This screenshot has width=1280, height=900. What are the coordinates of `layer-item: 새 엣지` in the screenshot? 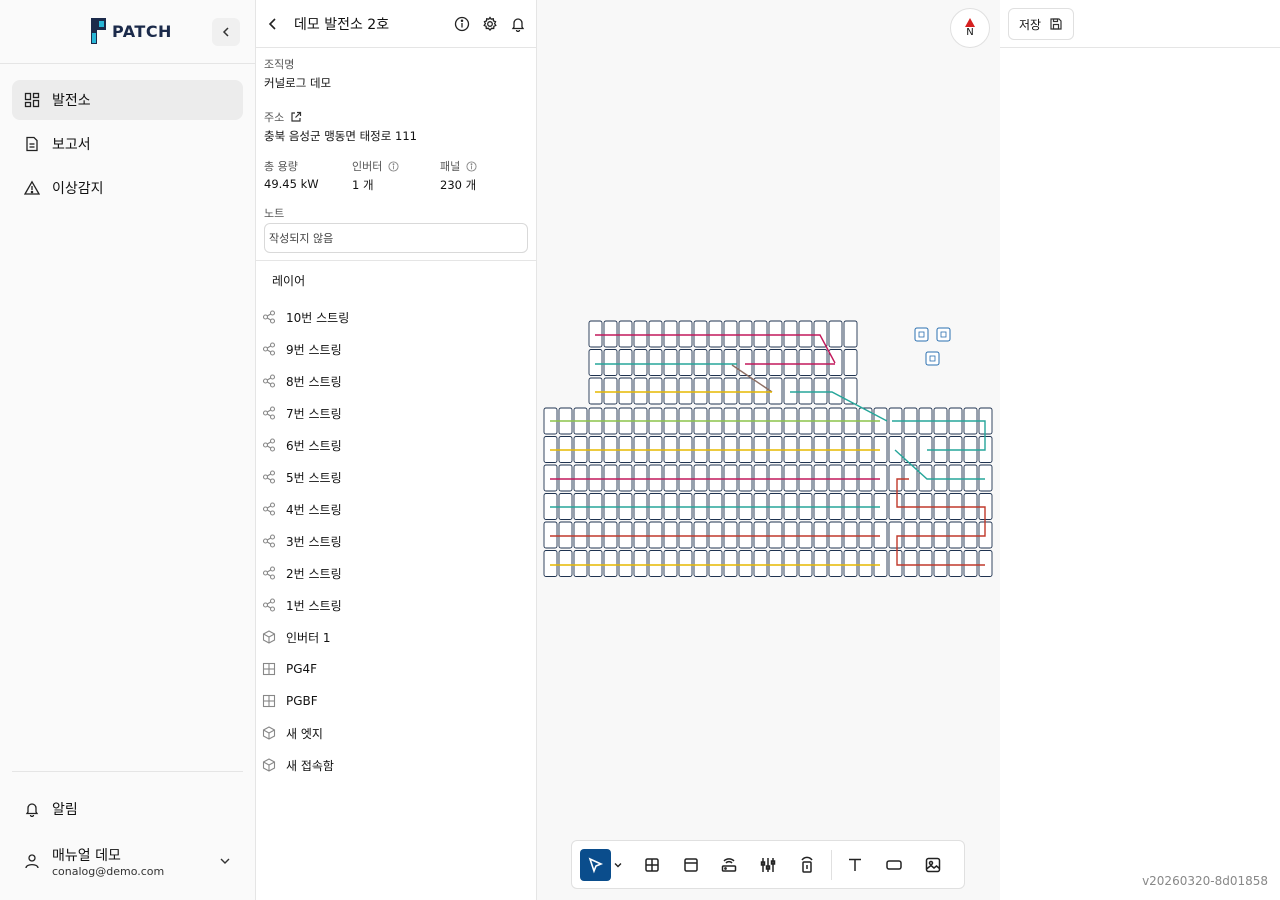 It's located at (396, 733).